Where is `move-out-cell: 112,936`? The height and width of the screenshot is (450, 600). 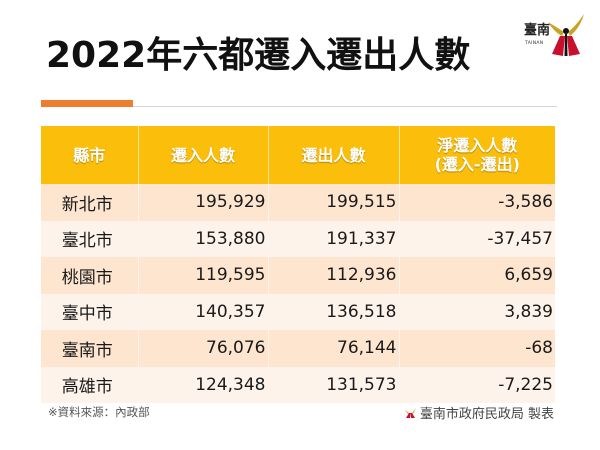 move-out-cell: 112,936 is located at coordinates (333, 275).